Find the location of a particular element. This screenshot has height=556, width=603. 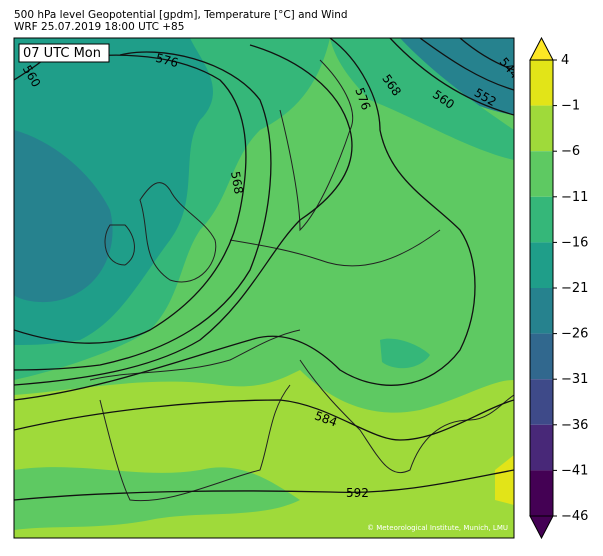

colorbar-extend-min is located at coordinates (541, 527).